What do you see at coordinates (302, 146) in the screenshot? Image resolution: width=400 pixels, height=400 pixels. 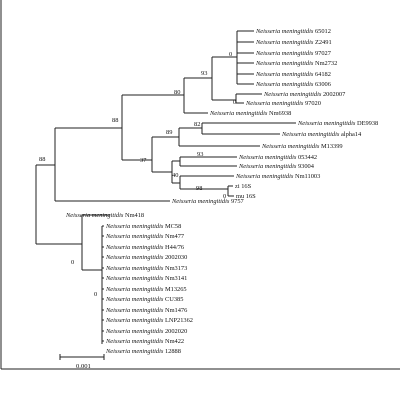 I see `taxon-label: Neisseria meningitidis M13399` at bounding box center [302, 146].